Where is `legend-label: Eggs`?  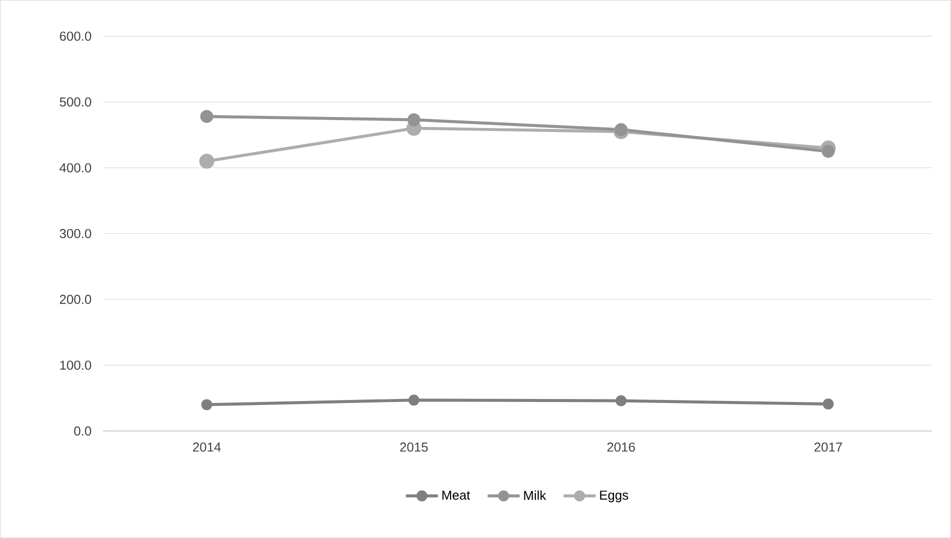
legend-label: Eggs is located at coordinates (614, 496).